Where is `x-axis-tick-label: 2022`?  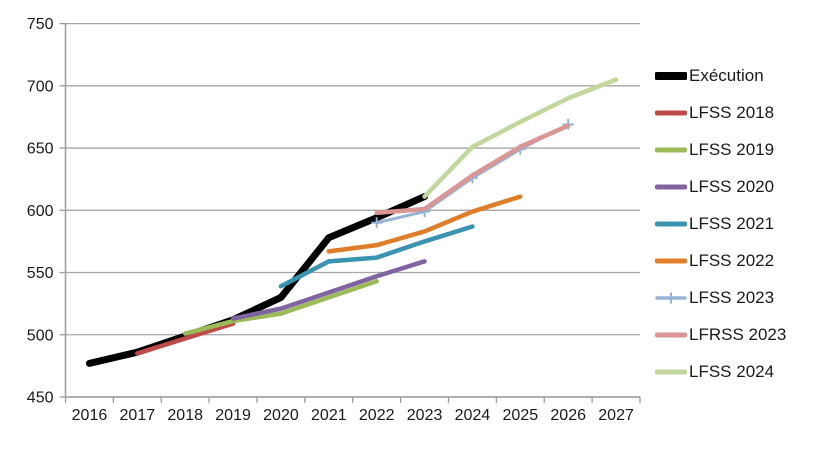
x-axis-tick-label: 2022 is located at coordinates (377, 415).